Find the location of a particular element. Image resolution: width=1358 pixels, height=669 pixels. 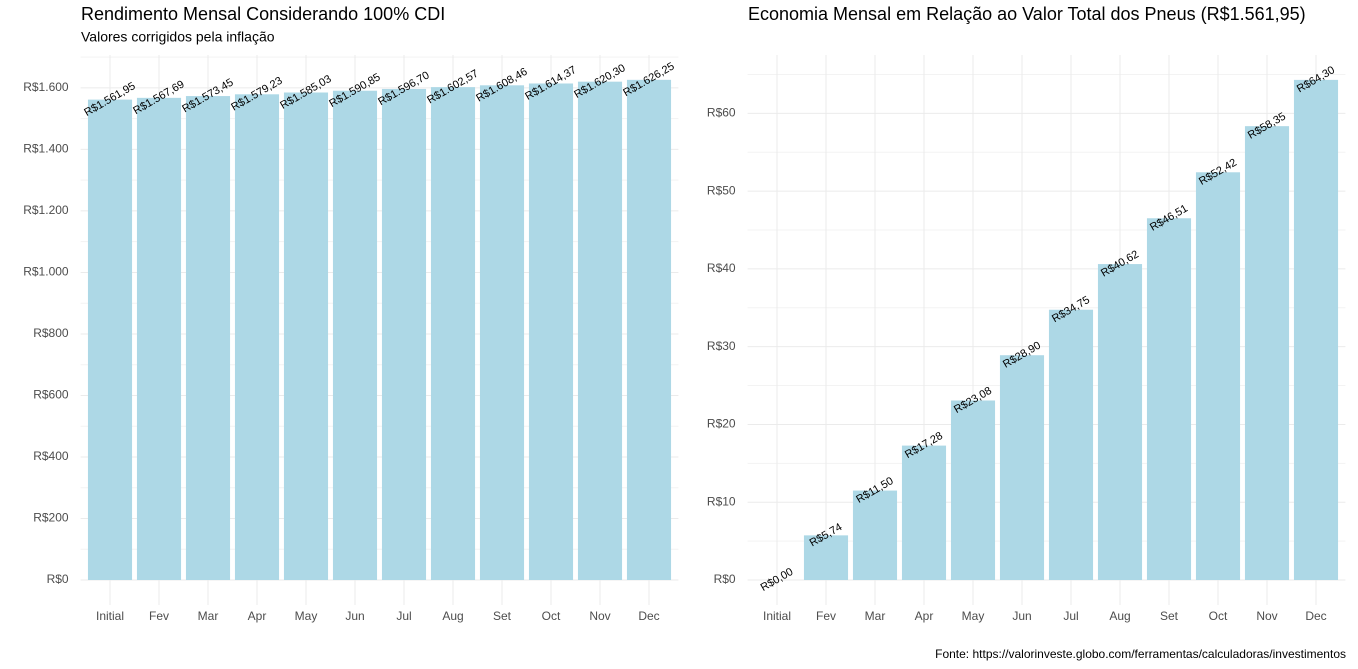

y-tick-label: R$200 is located at coordinates (51, 518).